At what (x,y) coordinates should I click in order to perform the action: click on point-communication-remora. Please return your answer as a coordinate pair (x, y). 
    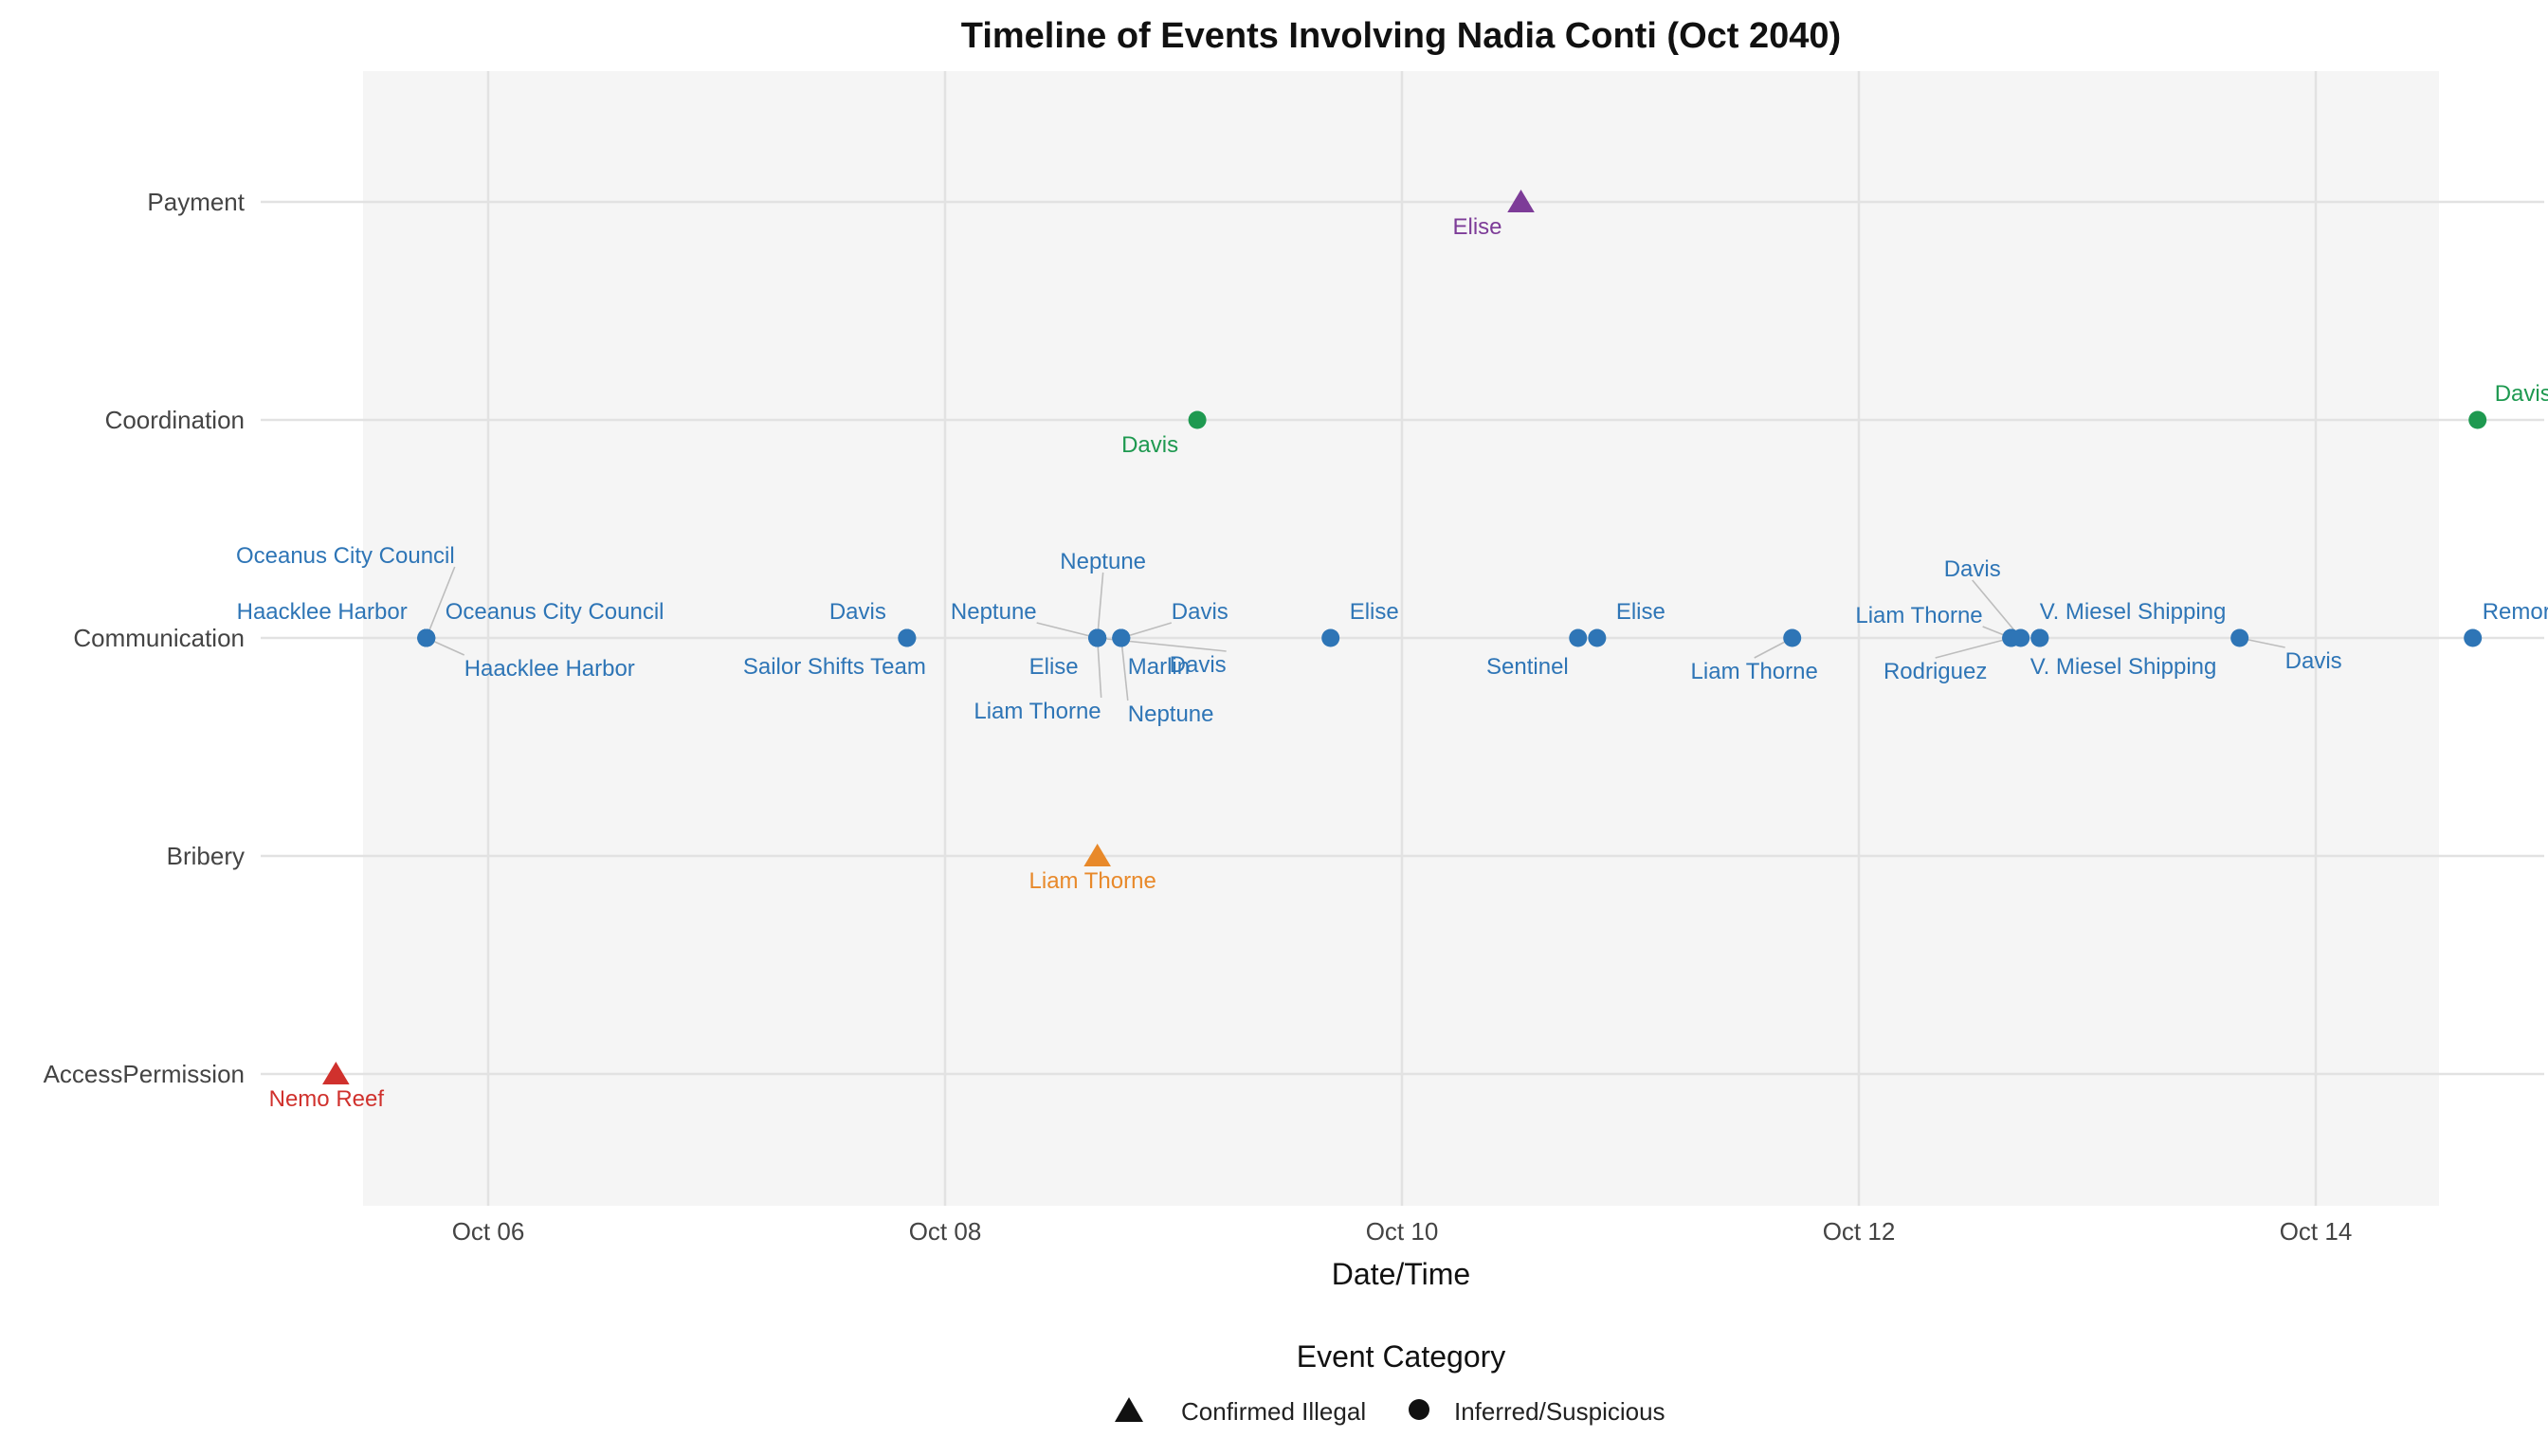
    Looking at the image, I should click on (2473, 637).